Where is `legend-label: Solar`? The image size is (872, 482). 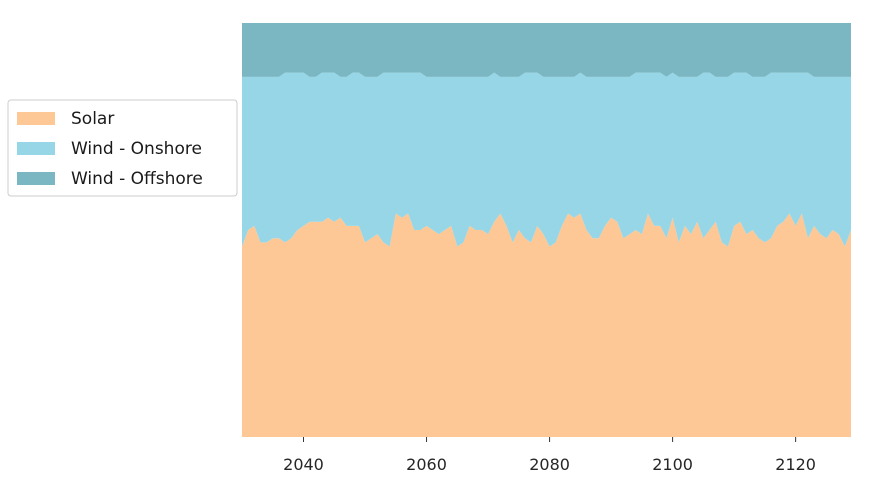 legend-label: Solar is located at coordinates (92, 119).